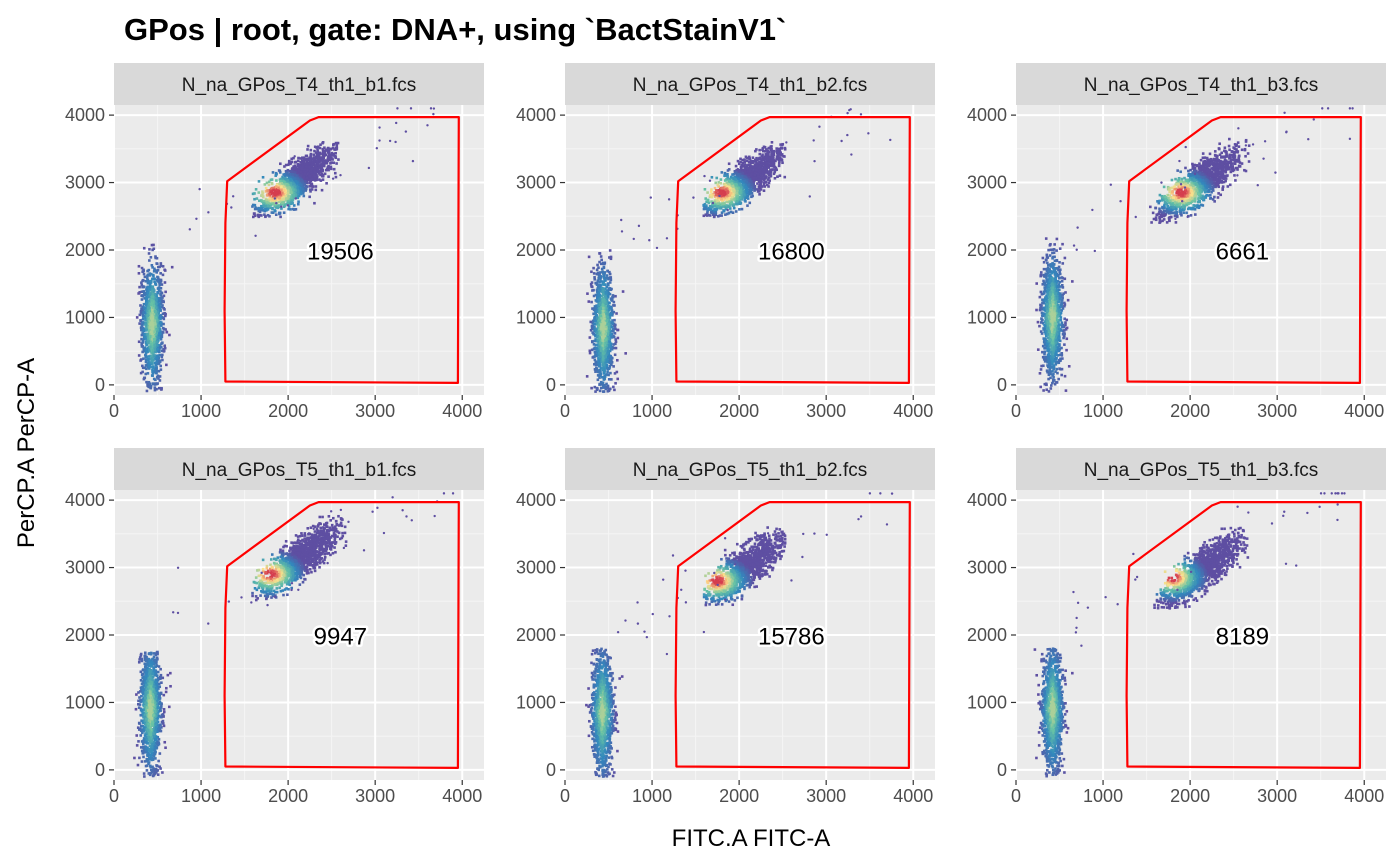 The width and height of the screenshot is (1400, 866). What do you see at coordinates (536, 115) in the screenshot?
I see `y-tick-label: 4000` at bounding box center [536, 115].